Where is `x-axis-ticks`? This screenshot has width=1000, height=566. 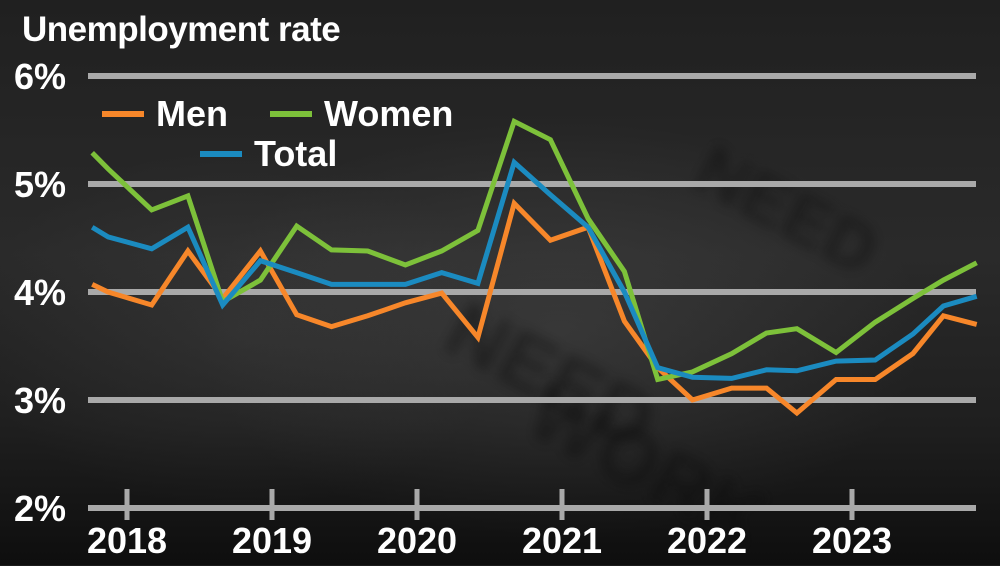
x-axis-ticks is located at coordinates (489, 504).